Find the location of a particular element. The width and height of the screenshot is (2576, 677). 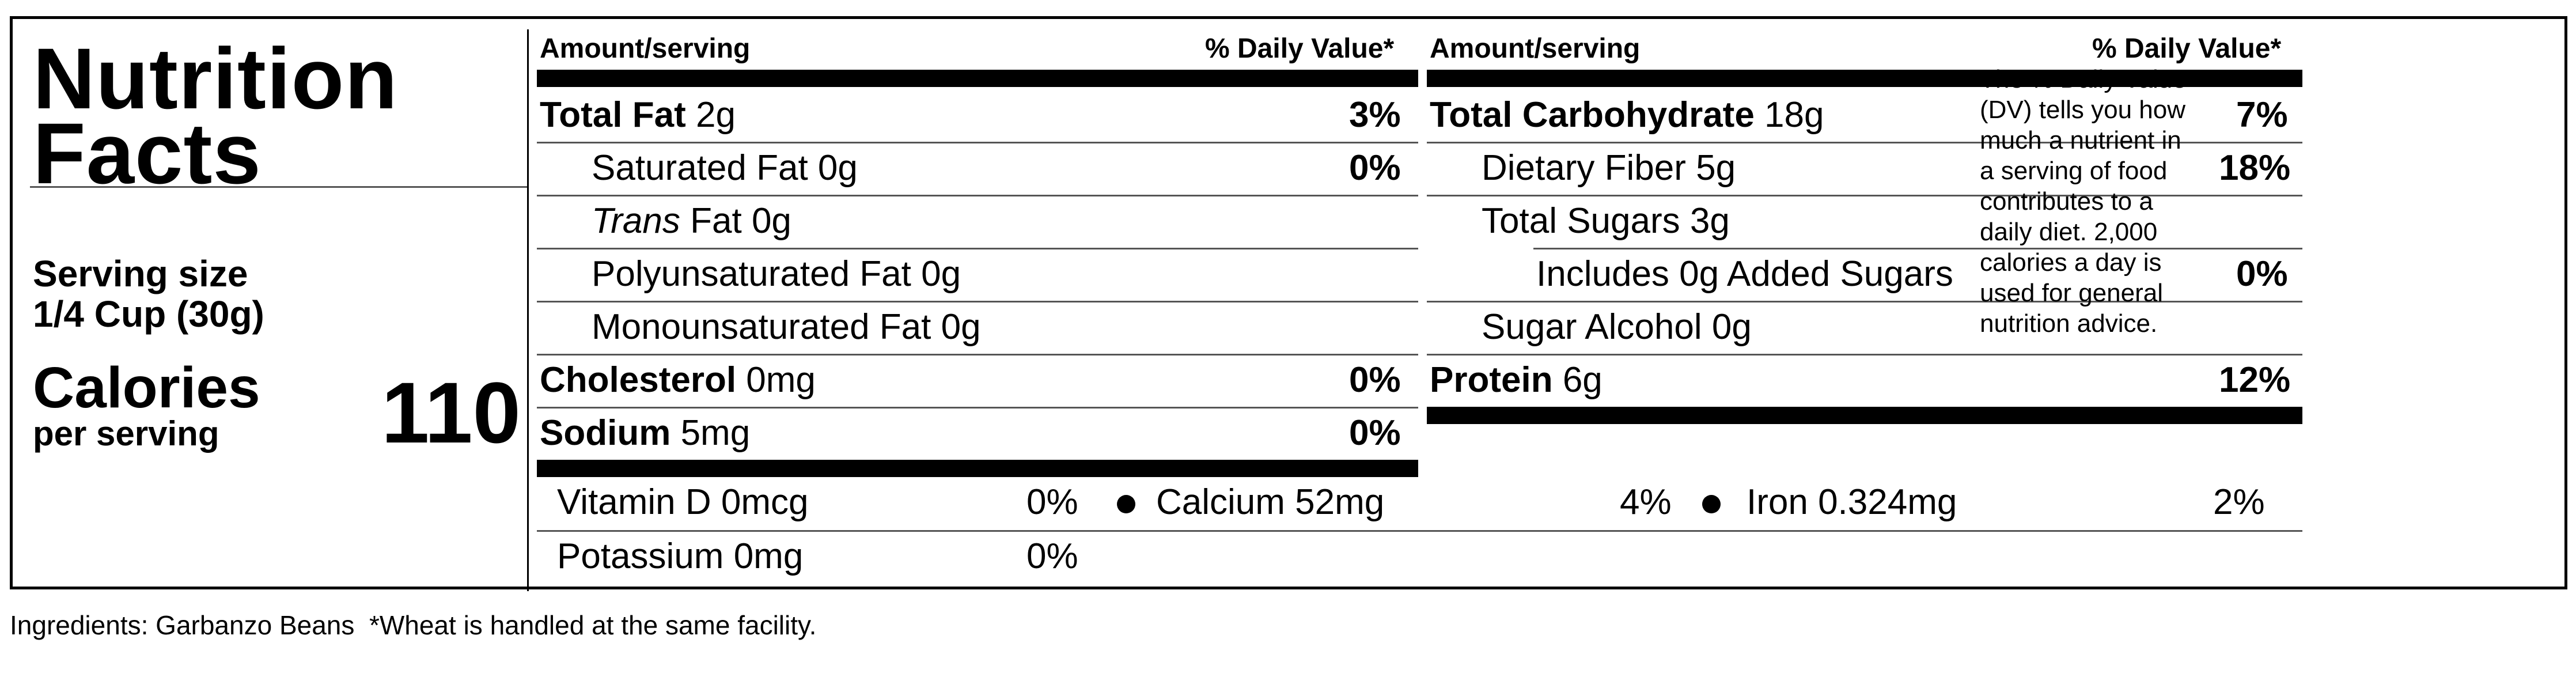

dv-iron: 2% is located at coordinates (2239, 502).